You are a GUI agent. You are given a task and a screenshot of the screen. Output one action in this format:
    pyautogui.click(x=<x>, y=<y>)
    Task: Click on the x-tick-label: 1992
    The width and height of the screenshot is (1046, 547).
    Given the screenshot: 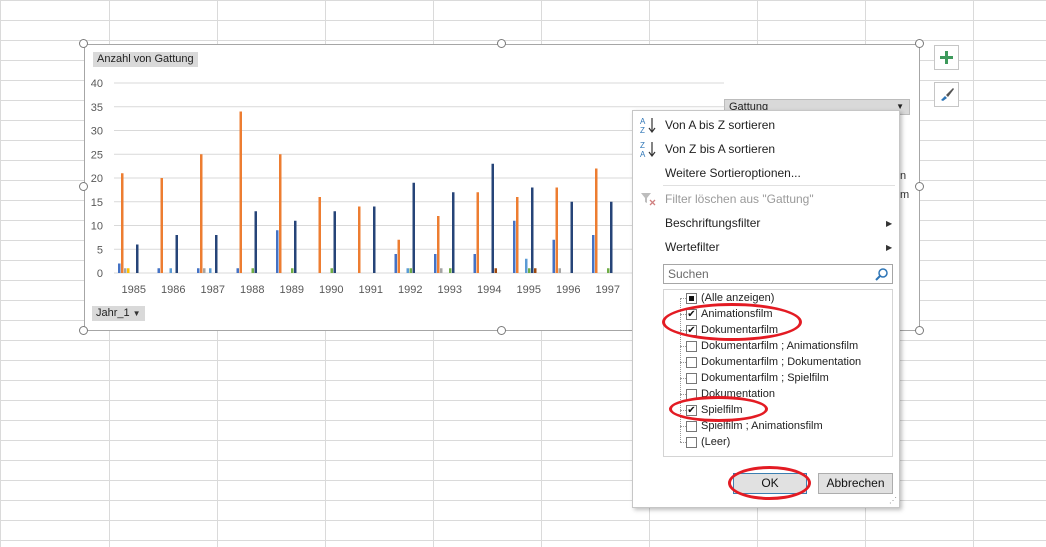 What is the action you would take?
    pyautogui.click(x=410, y=290)
    